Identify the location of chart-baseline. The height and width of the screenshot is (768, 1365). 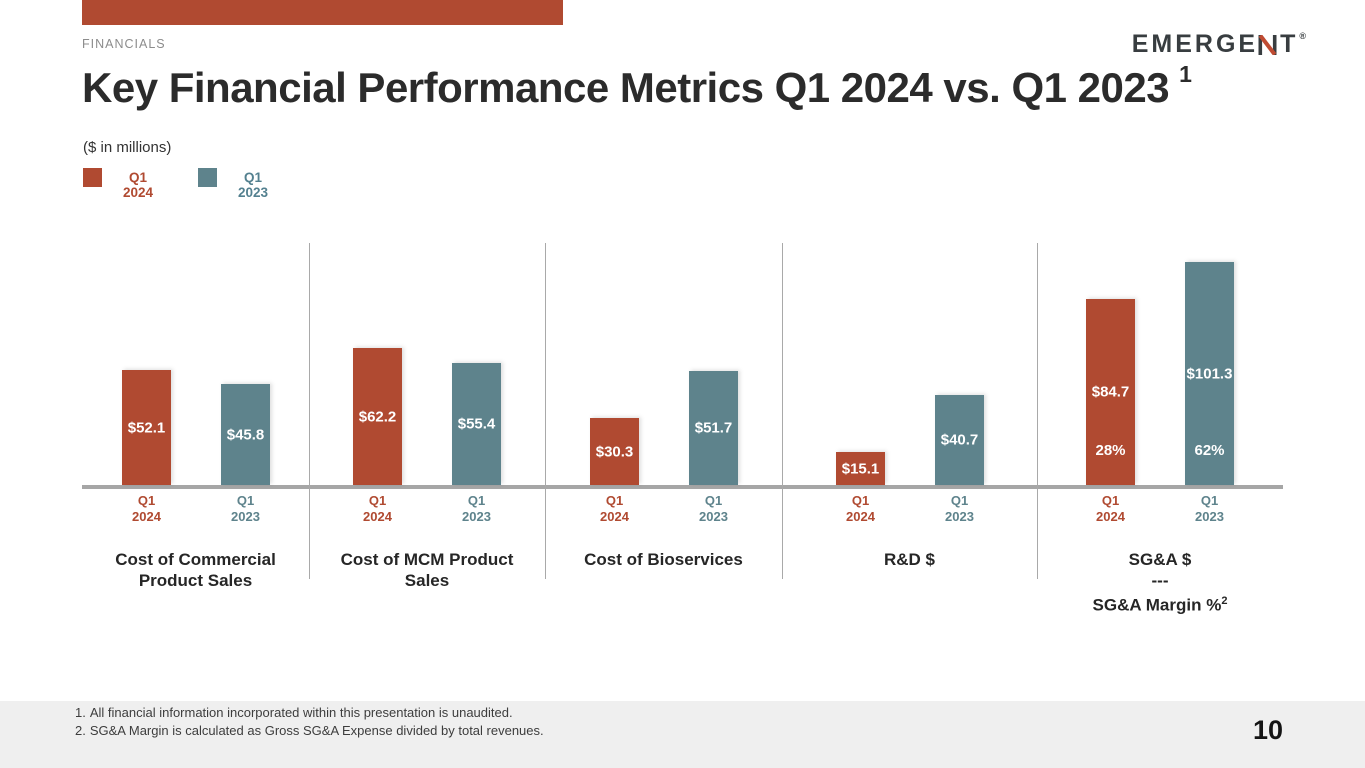
(682, 487).